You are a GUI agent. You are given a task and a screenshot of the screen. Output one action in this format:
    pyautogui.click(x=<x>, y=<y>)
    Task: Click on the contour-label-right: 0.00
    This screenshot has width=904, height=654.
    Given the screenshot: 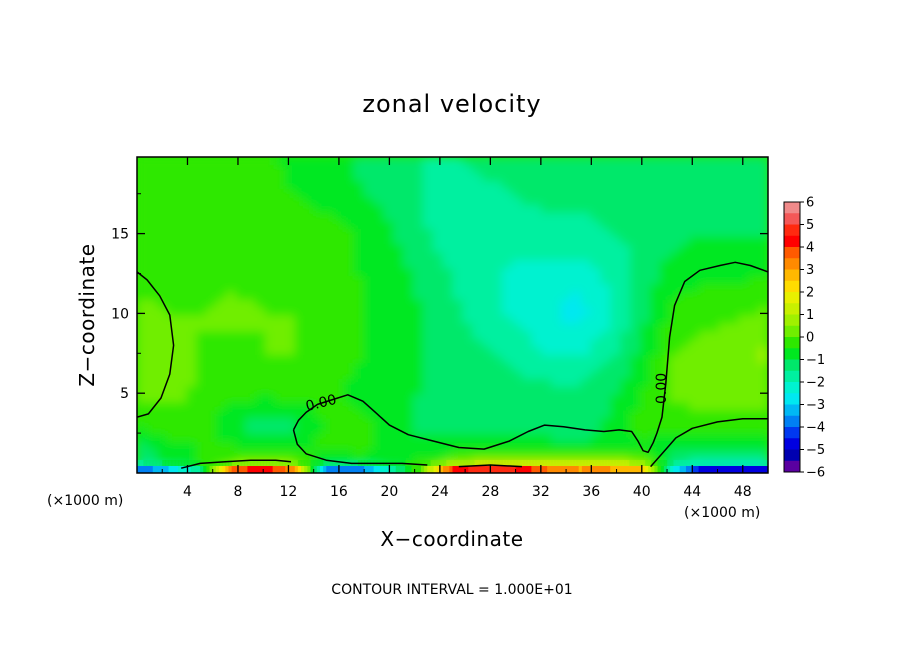 What is the action you would take?
    pyautogui.click(x=662, y=388)
    